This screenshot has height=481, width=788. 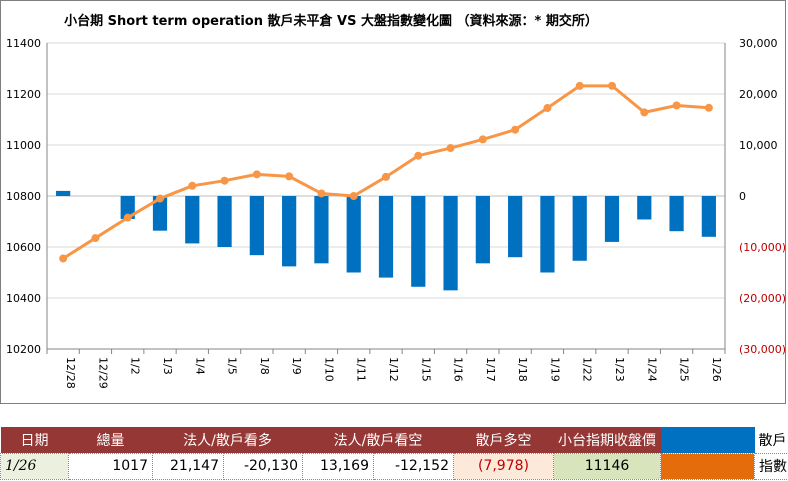 What do you see at coordinates (361, 369) in the screenshot?
I see `category-label: 1/11` at bounding box center [361, 369].